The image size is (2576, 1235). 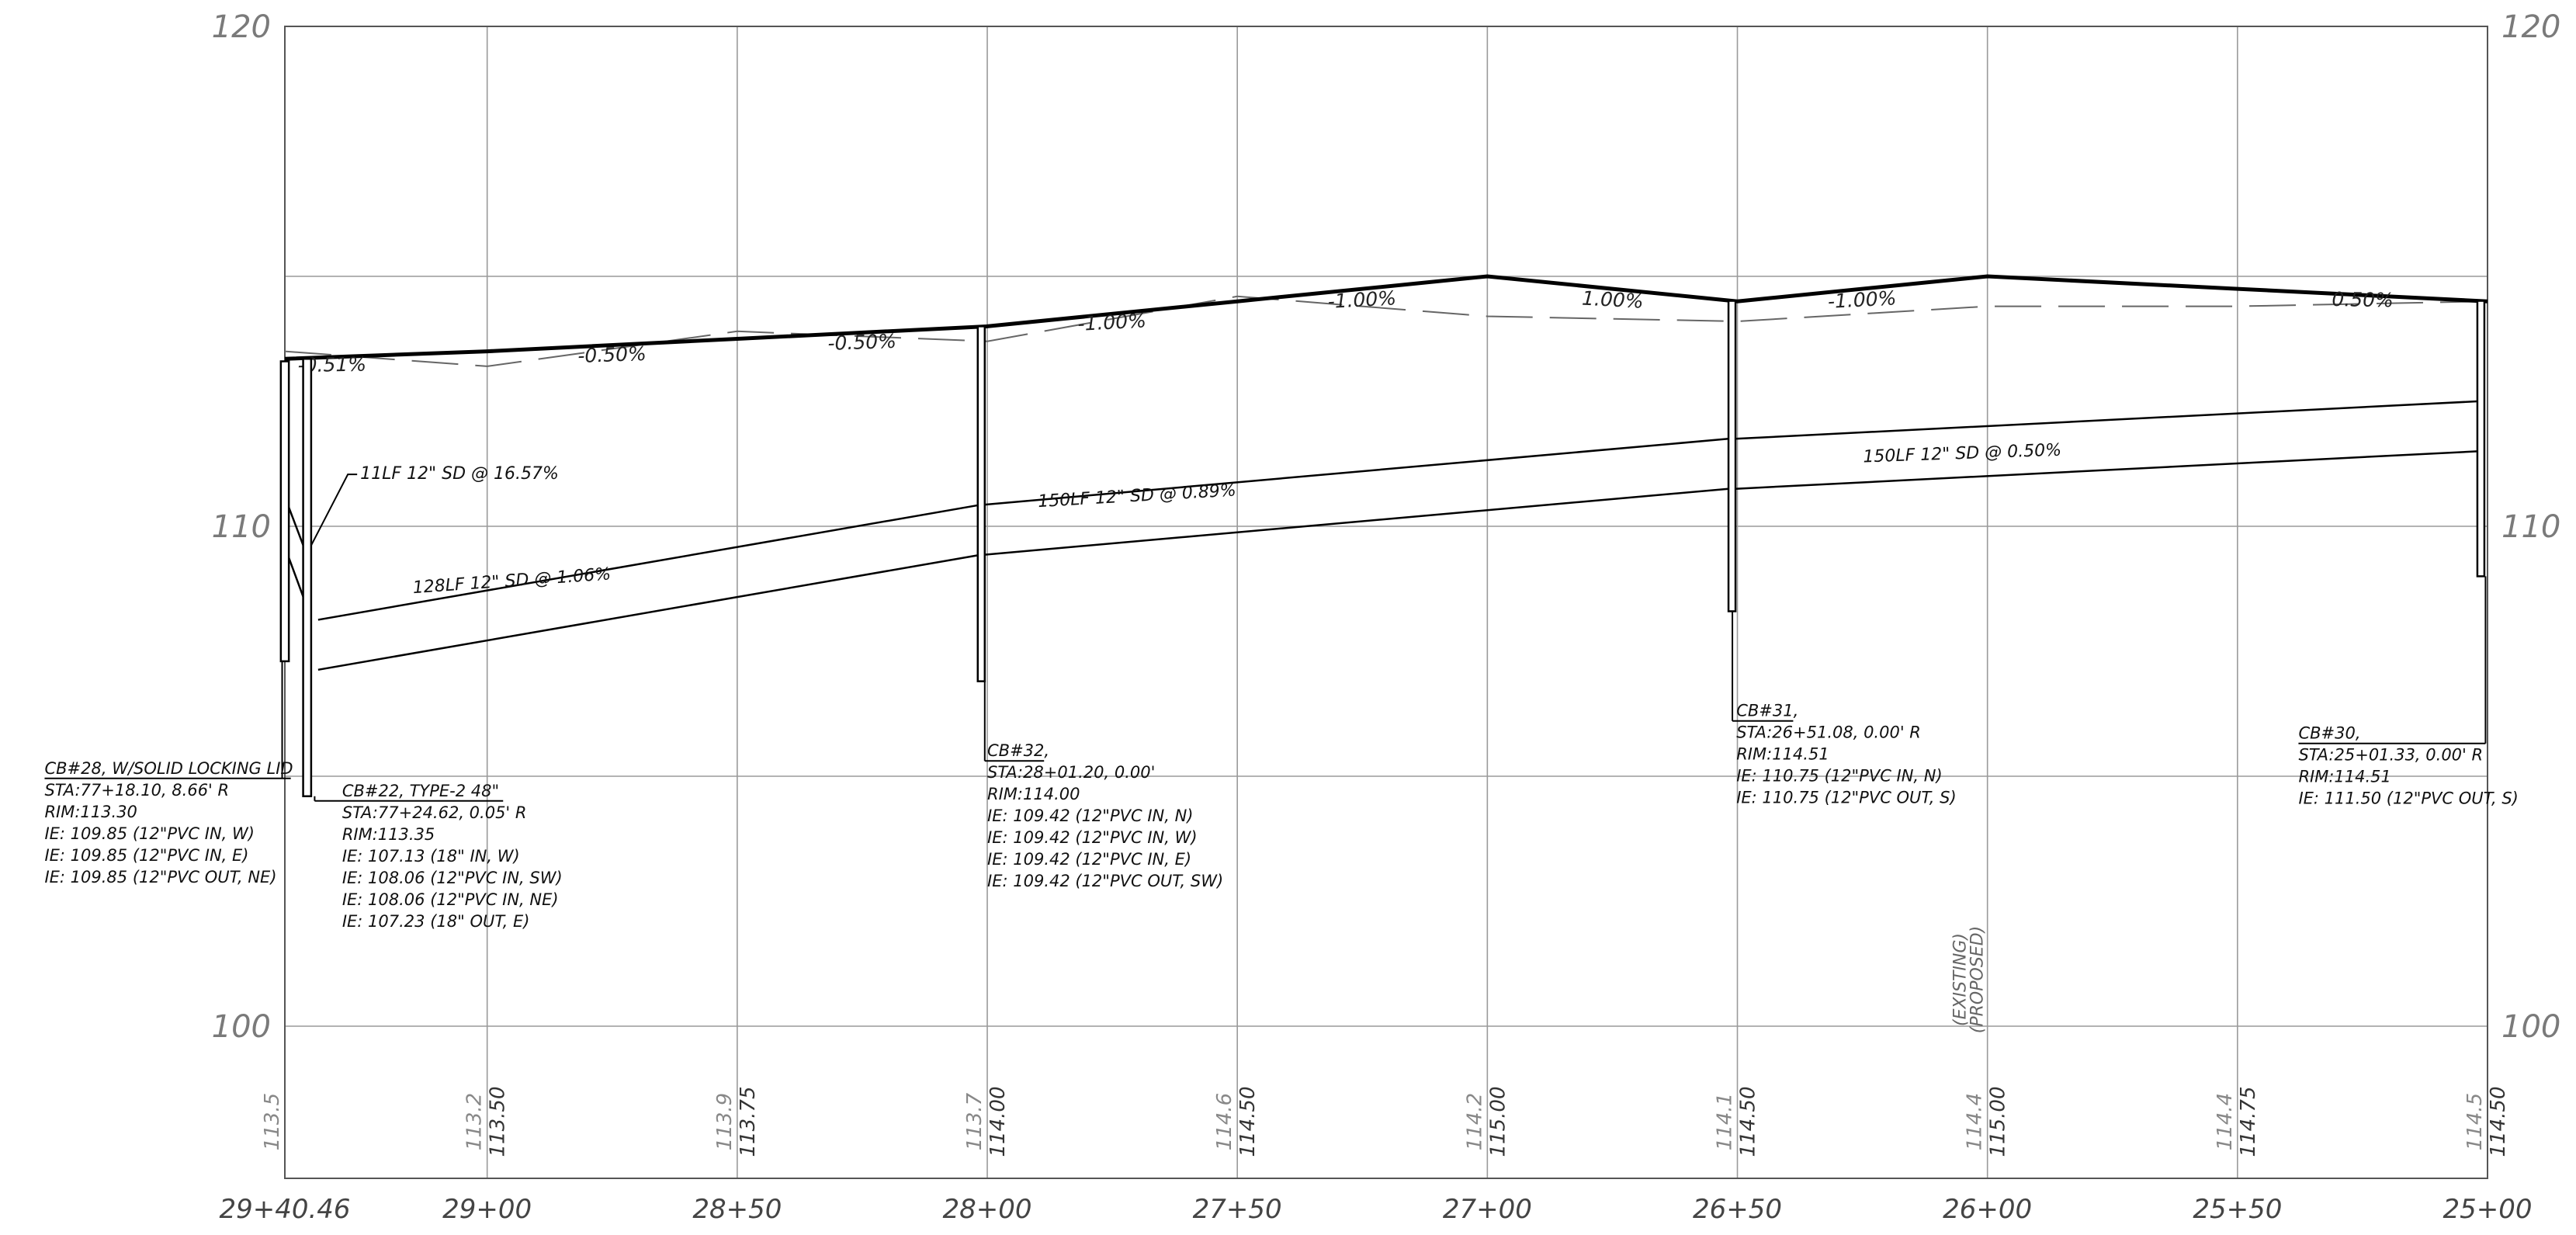 I want to click on proposed-elevation-label: 114.00, so click(x=998, y=1122).